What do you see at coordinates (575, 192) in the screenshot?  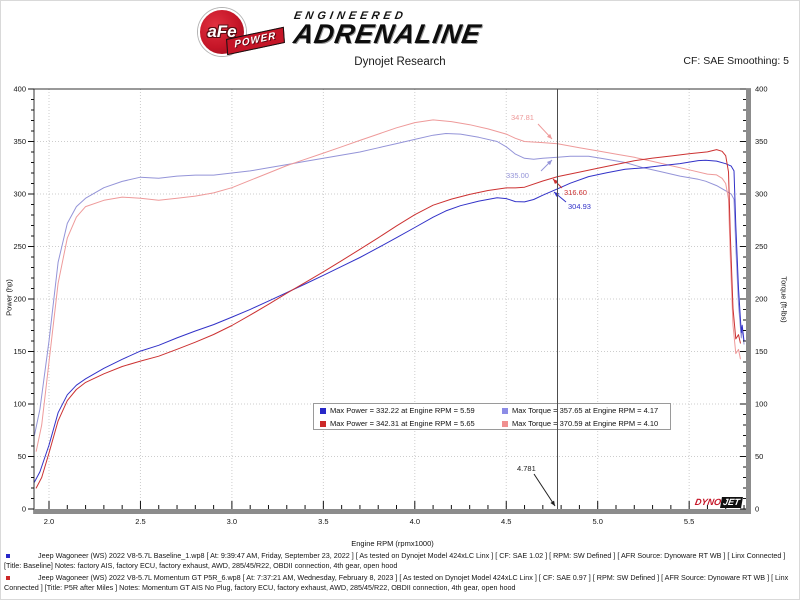 I see `annotation-316.60: 316.60` at bounding box center [575, 192].